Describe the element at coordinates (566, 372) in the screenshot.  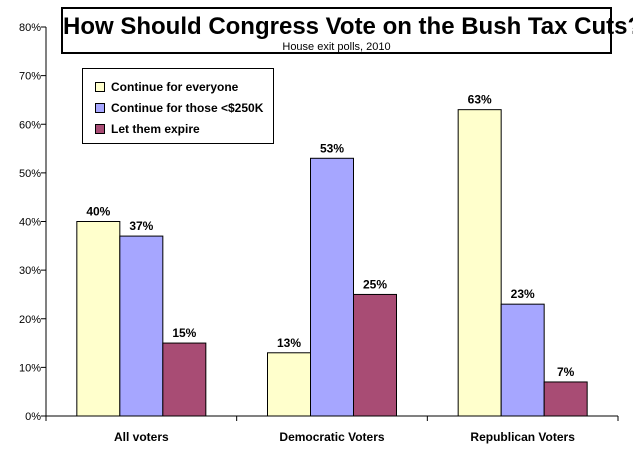
I see `data-label: 7%` at that location.